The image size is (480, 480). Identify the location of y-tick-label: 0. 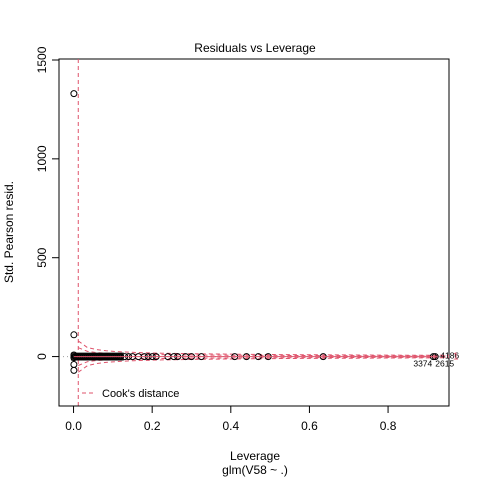
(42, 356).